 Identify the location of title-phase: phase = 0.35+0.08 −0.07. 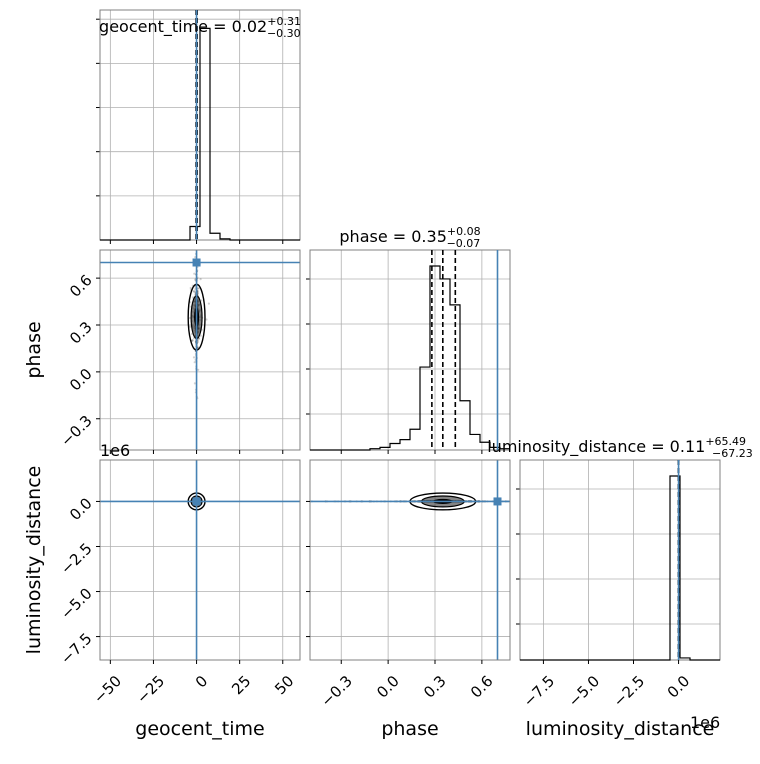
(409, 237).